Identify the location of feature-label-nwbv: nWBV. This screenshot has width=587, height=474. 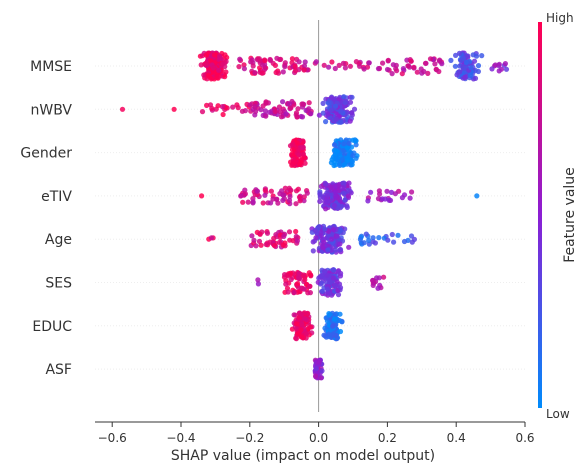
(52, 110).